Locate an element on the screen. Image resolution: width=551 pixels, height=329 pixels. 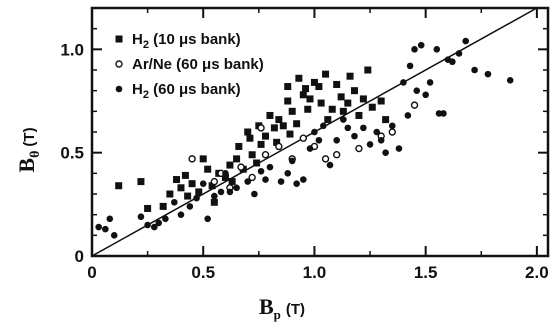
x-tick-label: 0 is located at coordinates (91, 272).